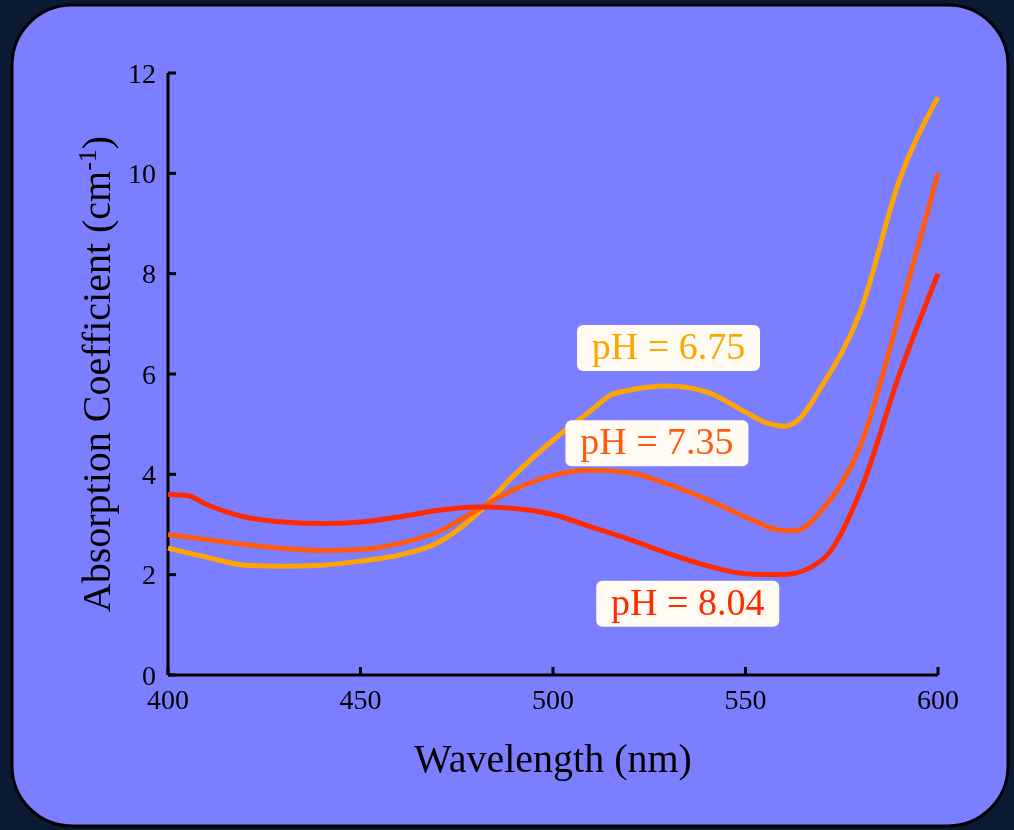  I want to click on y-tick-label: 4, so click(149, 475).